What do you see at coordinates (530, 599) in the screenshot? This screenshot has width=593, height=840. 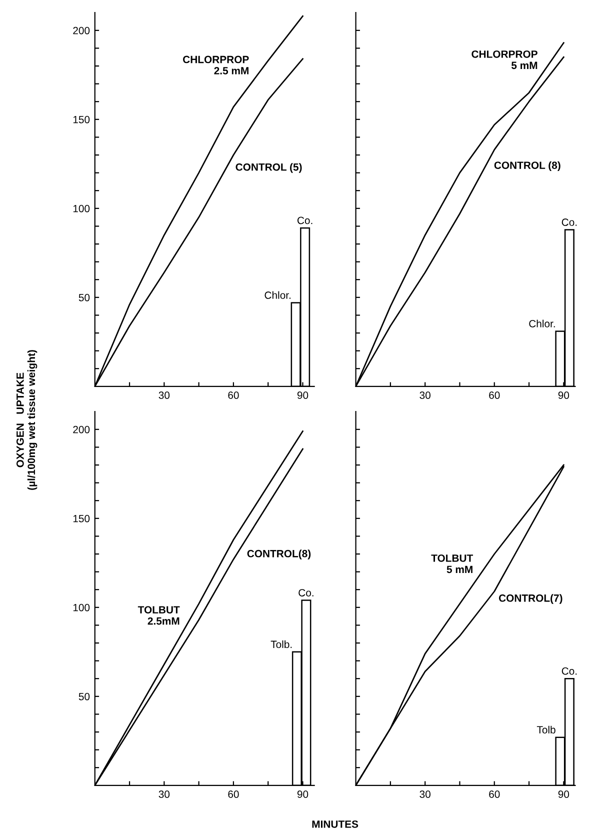 I see `annotation: CONTROL(7)` at bounding box center [530, 599].